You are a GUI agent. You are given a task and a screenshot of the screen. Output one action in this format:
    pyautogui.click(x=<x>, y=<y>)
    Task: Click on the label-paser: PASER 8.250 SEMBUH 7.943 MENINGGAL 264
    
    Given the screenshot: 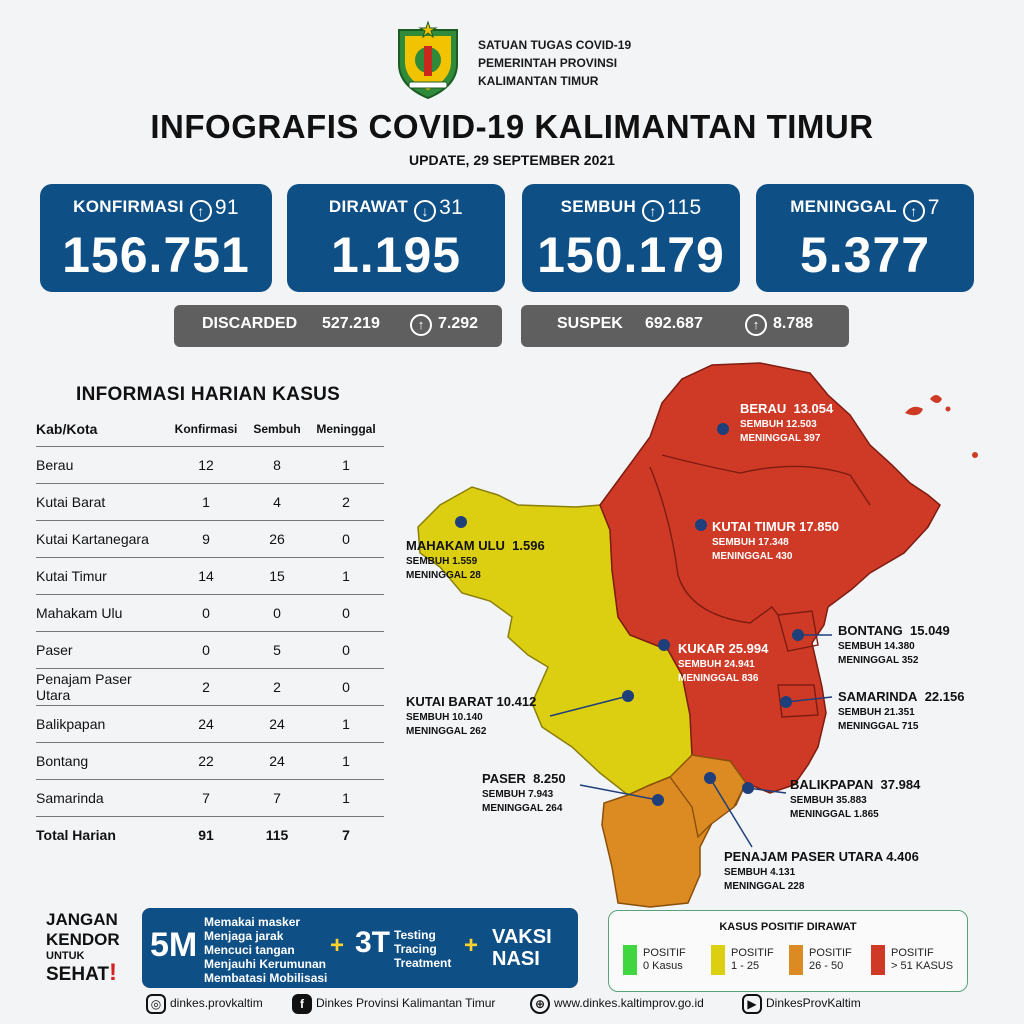 What is the action you would take?
    pyautogui.click(x=524, y=792)
    